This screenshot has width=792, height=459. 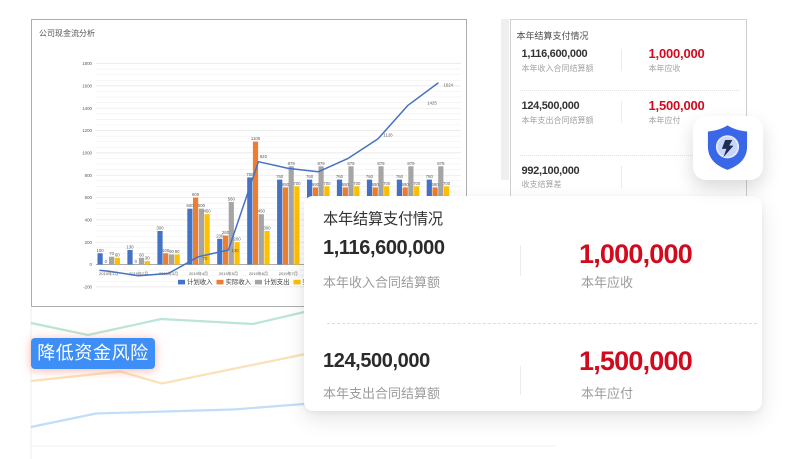 What do you see at coordinates (226, 232) in the screenshot?
I see `svg-text: 260` at bounding box center [226, 232].